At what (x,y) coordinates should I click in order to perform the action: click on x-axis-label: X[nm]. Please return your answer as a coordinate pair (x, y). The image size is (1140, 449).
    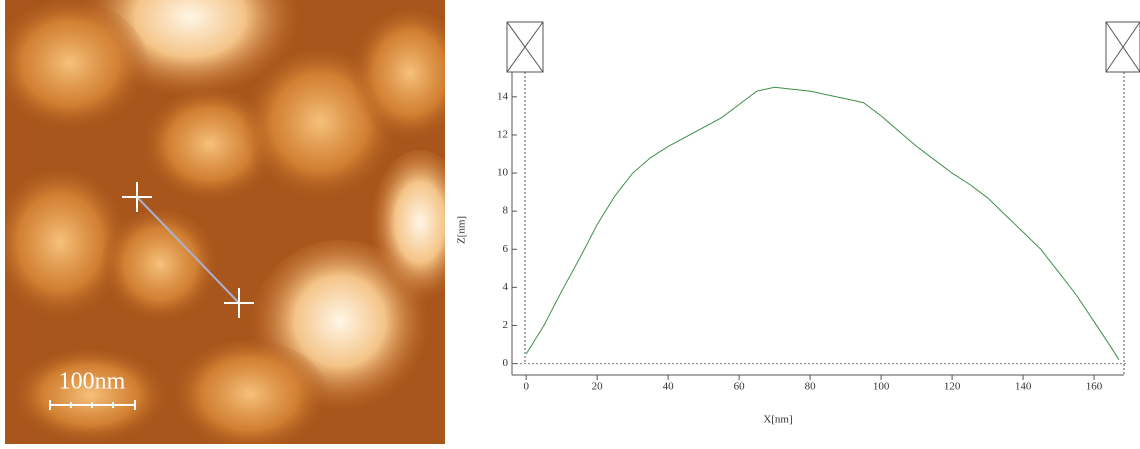
    Looking at the image, I should click on (777, 420).